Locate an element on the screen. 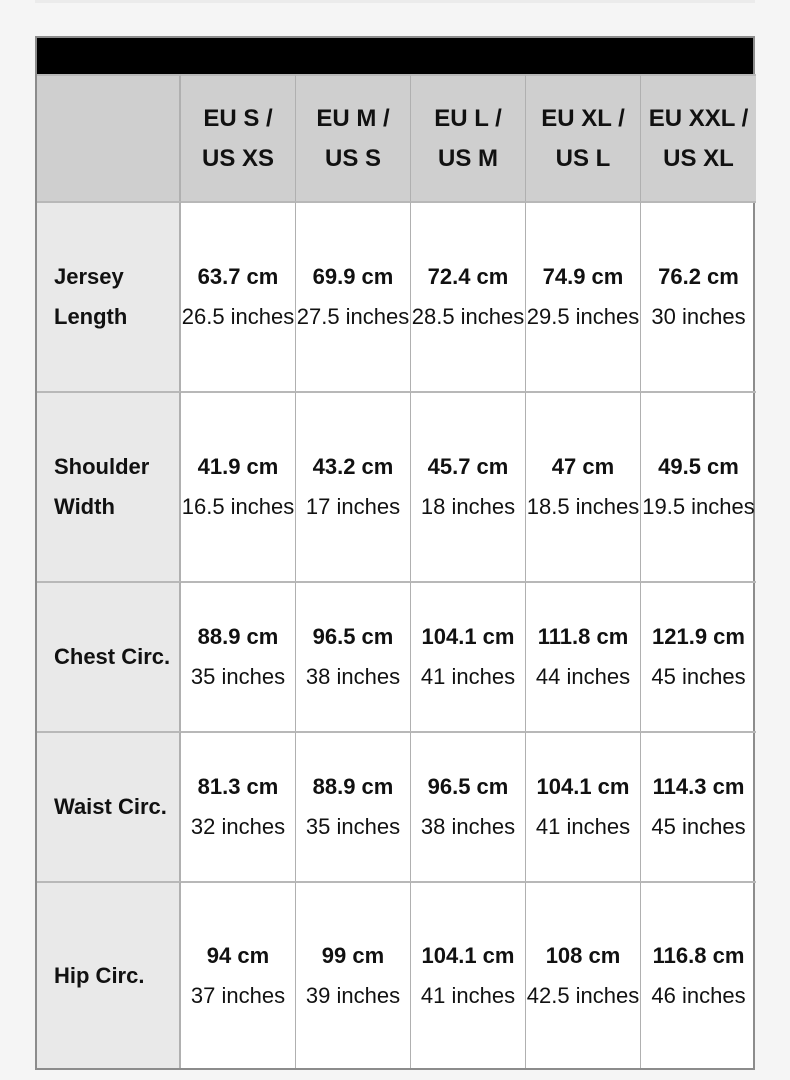  column-header: EU S / US XS is located at coordinates (238, 137).